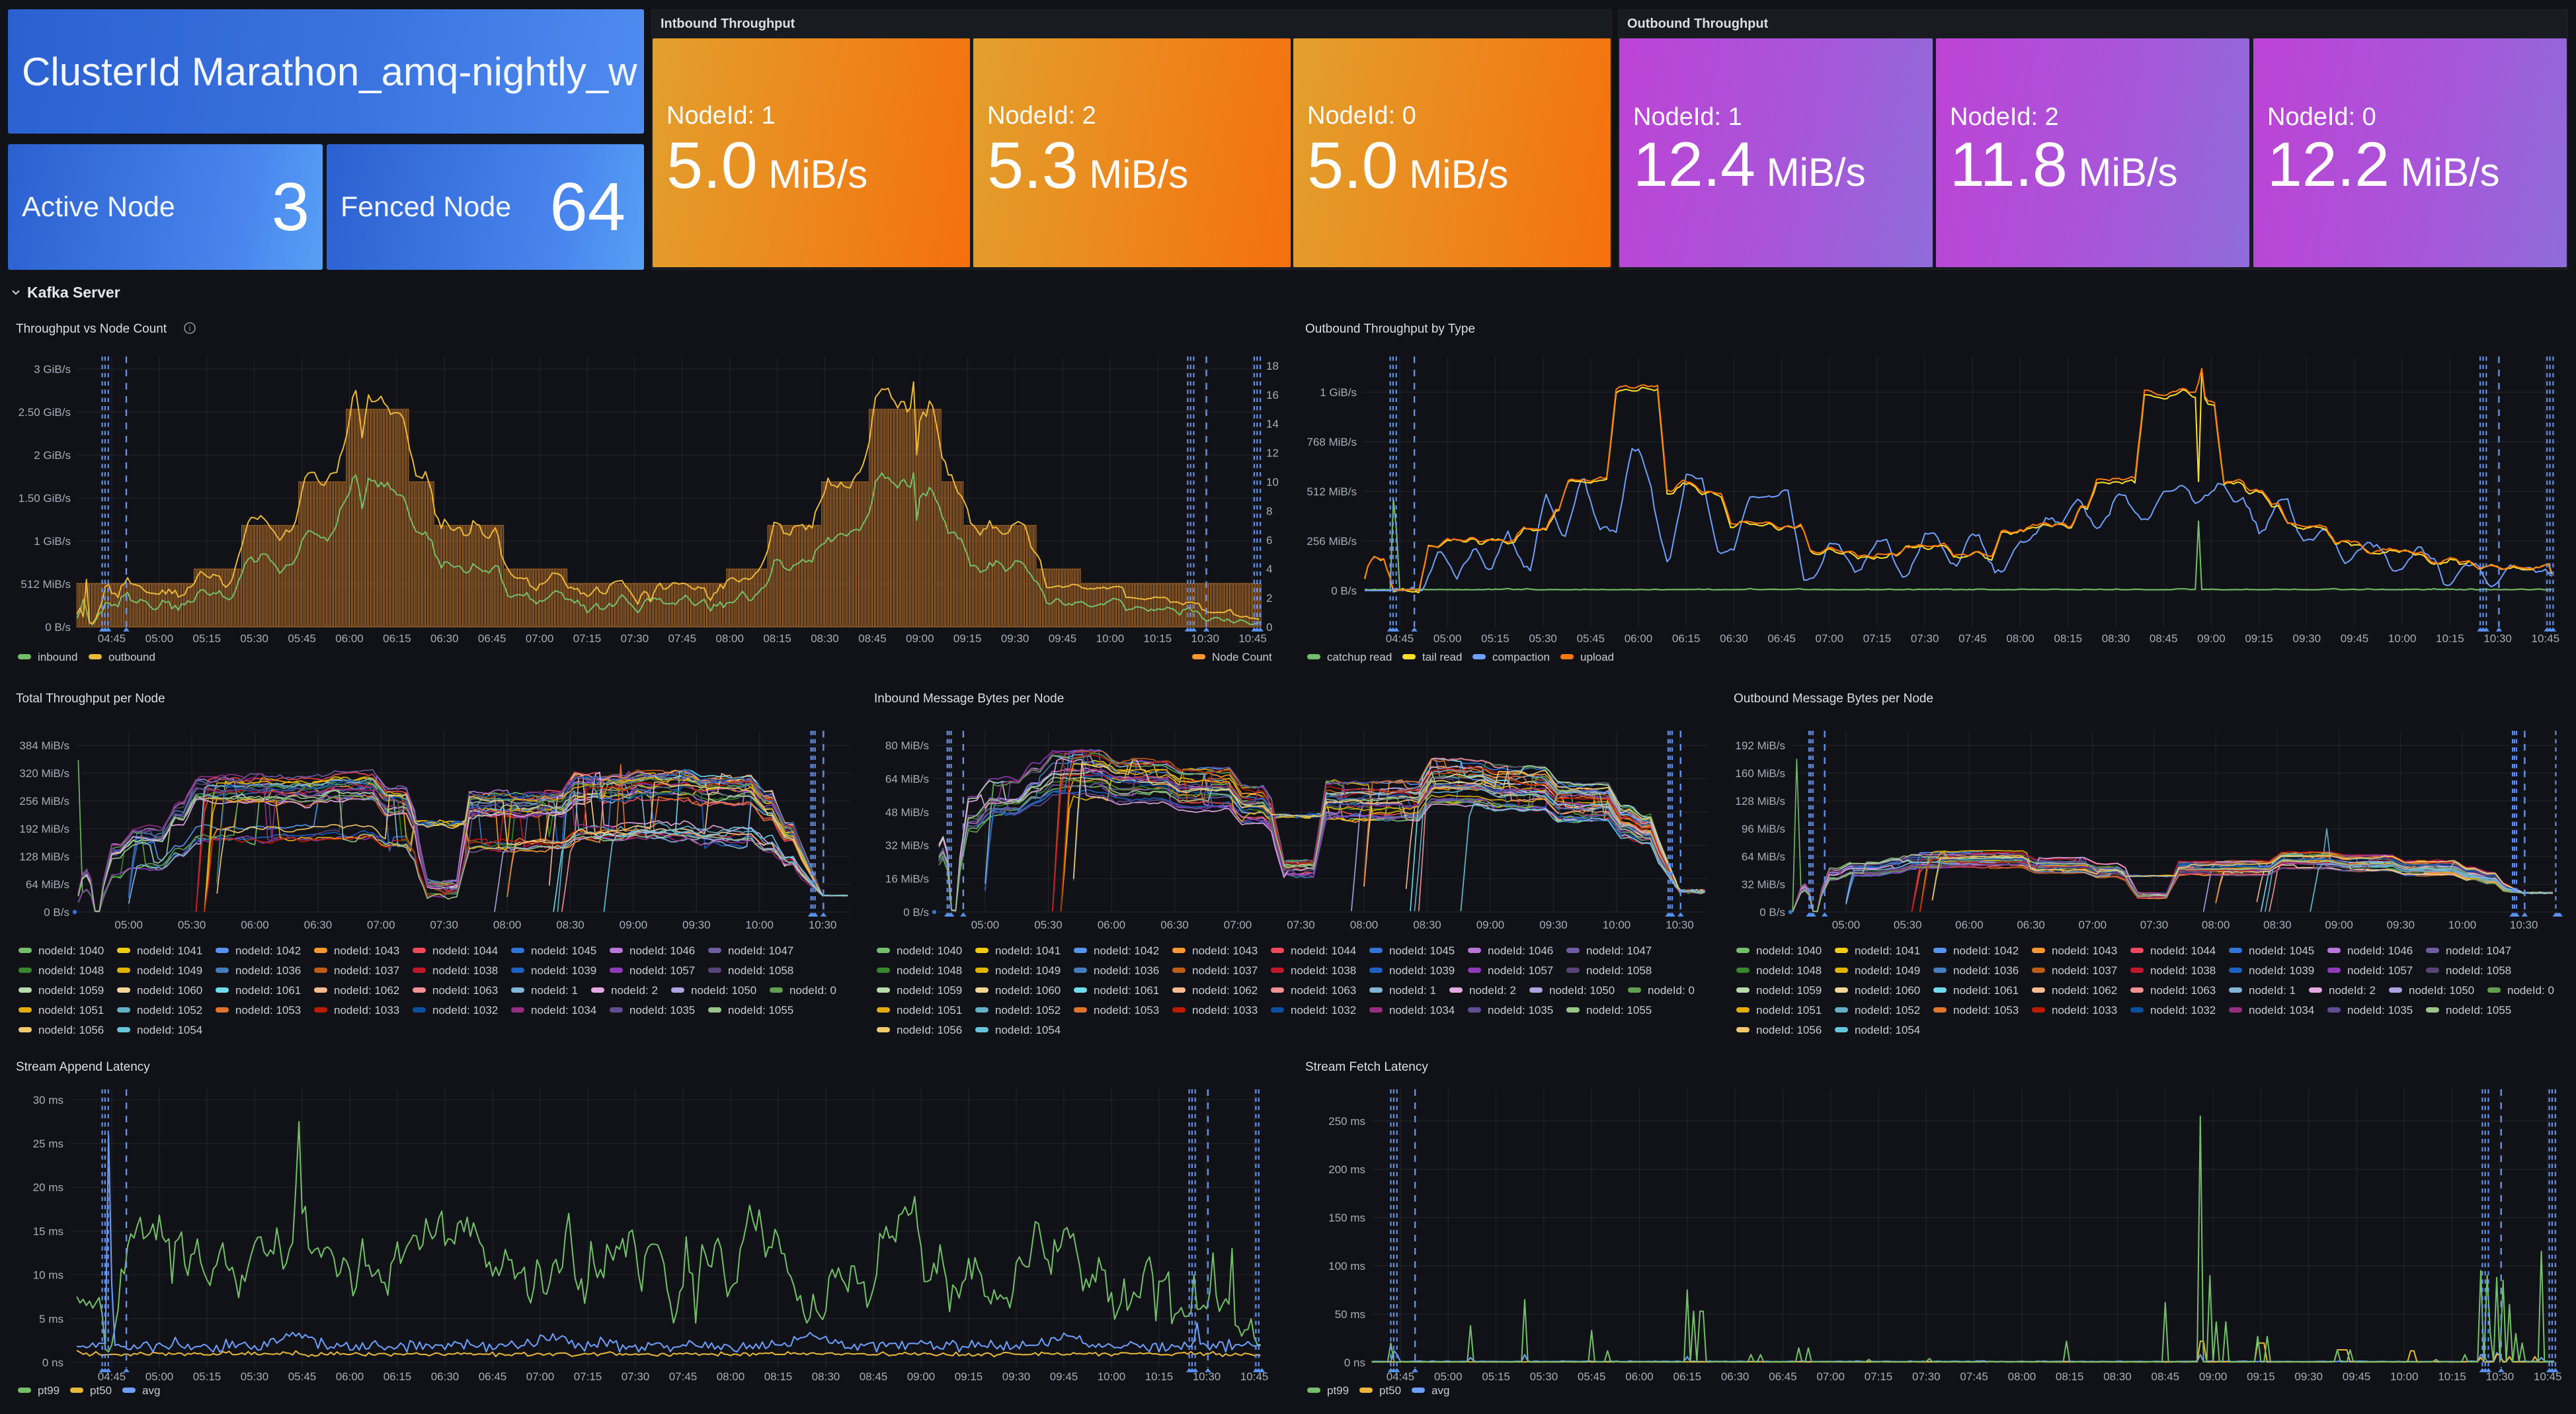  I want to click on svg-text: nodeId: 1062, so click(2084, 990).